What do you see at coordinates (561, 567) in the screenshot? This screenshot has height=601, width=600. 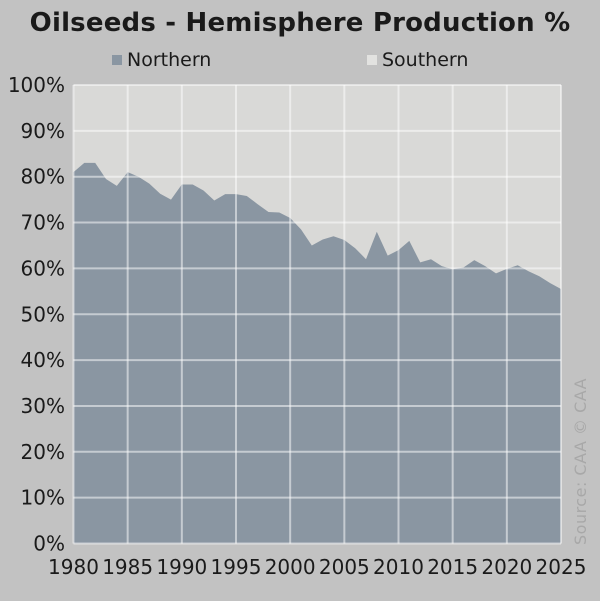 I see `x-tick-label: 2025` at bounding box center [561, 567].